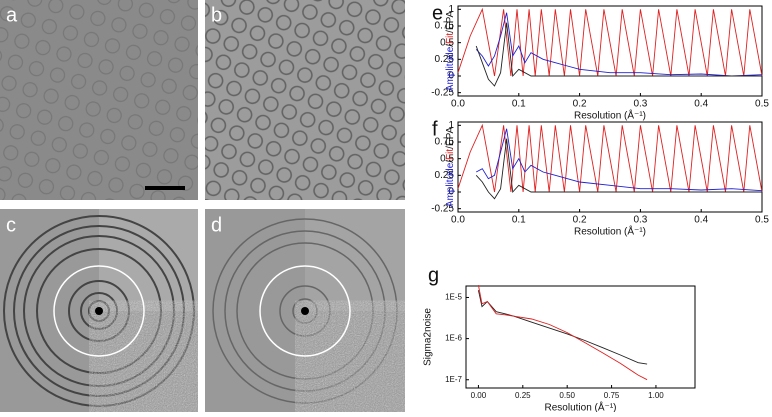  What do you see at coordinates (11, 225) in the screenshot?
I see `panel-label: c` at bounding box center [11, 225].